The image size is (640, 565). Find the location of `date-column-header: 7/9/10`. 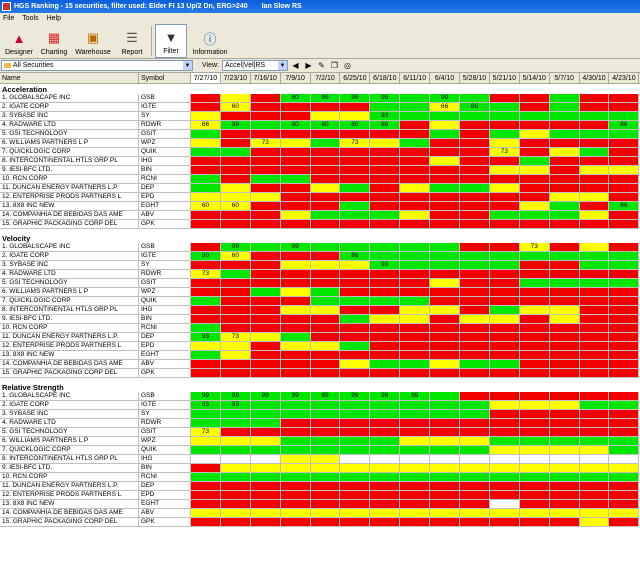

date-column-header: 7/9/10 is located at coordinates (296, 78).